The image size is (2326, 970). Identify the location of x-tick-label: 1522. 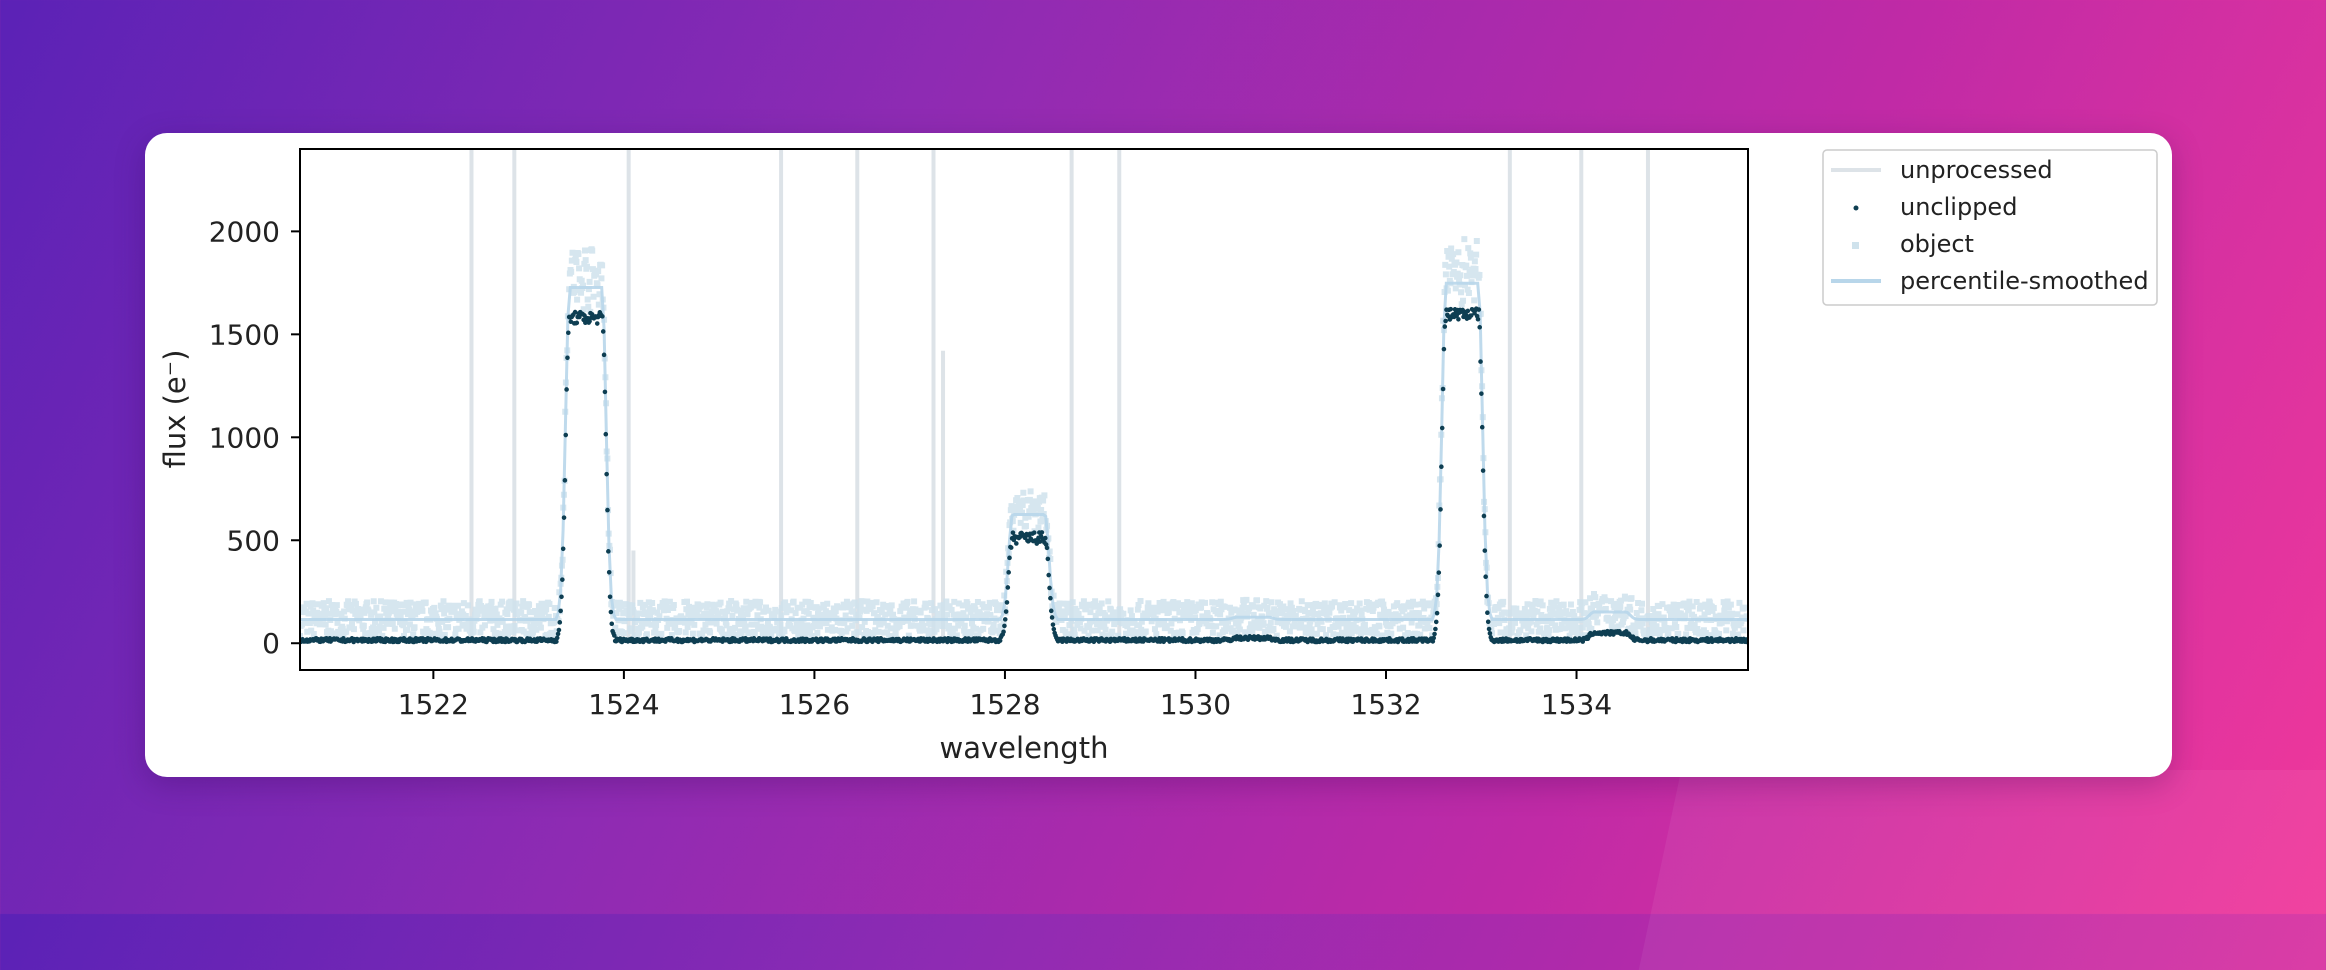
(433, 704).